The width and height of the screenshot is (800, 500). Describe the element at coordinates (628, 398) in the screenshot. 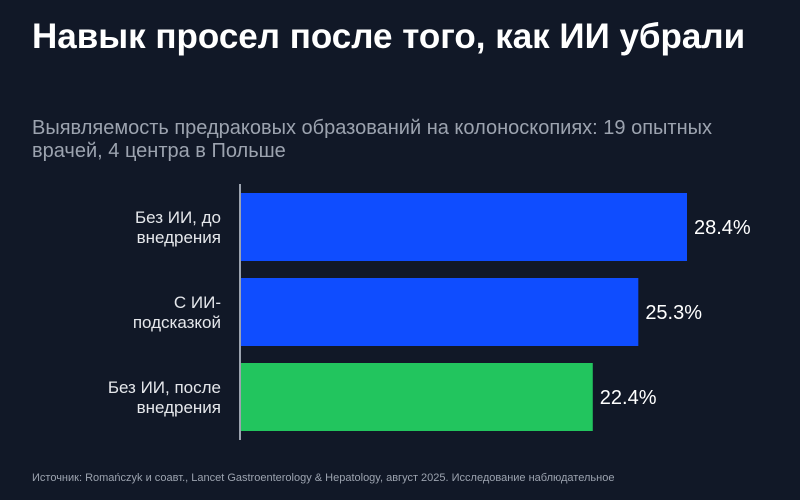

I see `bar-value-label-3: 22.4%` at that location.